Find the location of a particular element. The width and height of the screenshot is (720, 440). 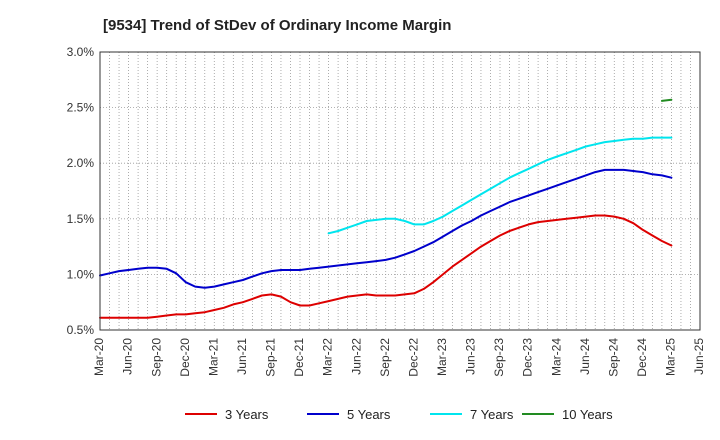

y-tick-label: 1.0% is located at coordinates (81, 274).